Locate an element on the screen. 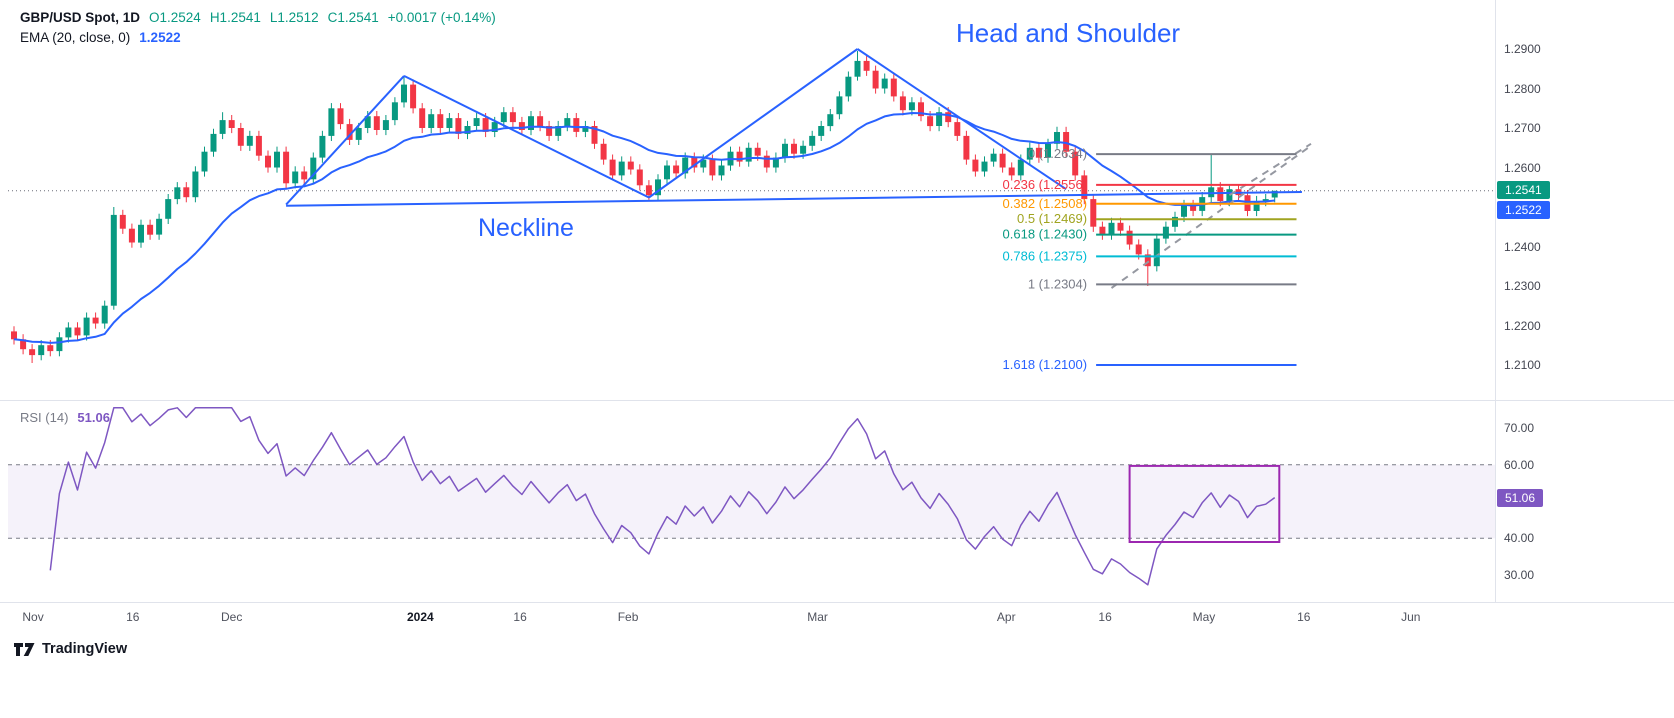 The width and height of the screenshot is (1674, 718). ohlc-open: O1.2524 is located at coordinates (175, 17).